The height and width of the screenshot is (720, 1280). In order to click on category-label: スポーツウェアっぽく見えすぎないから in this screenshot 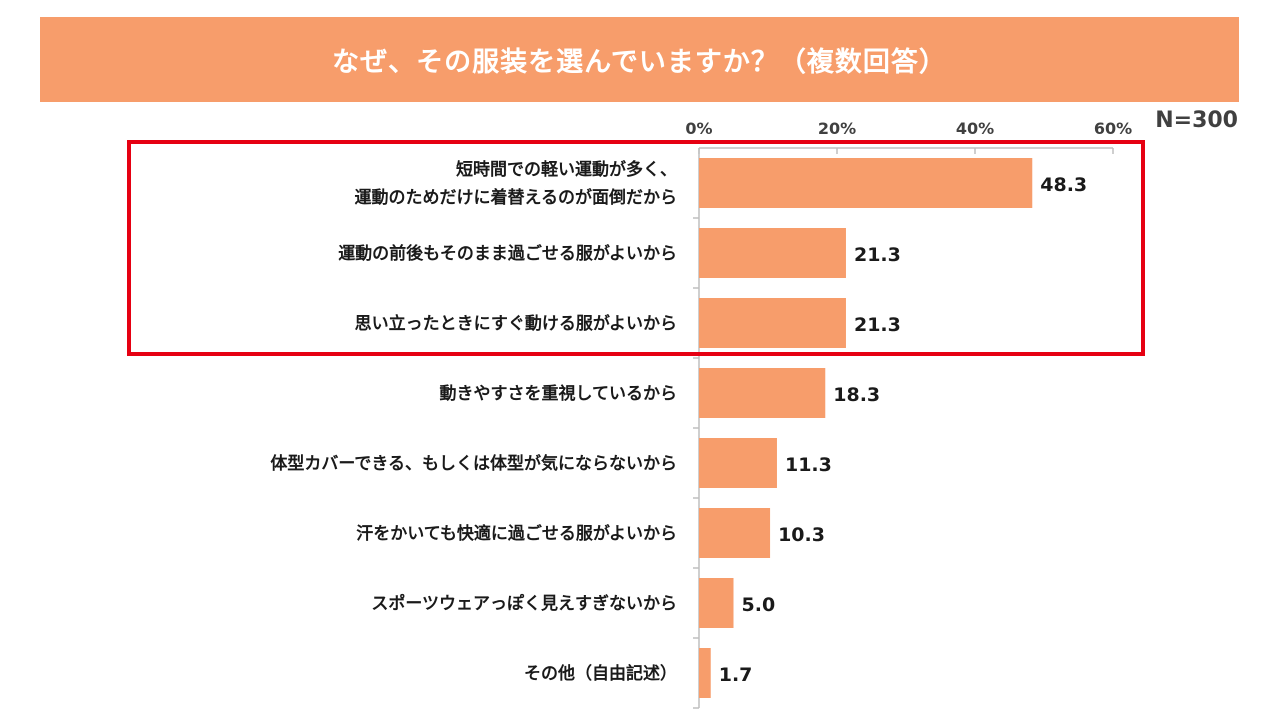, I will do `click(524, 603)`.